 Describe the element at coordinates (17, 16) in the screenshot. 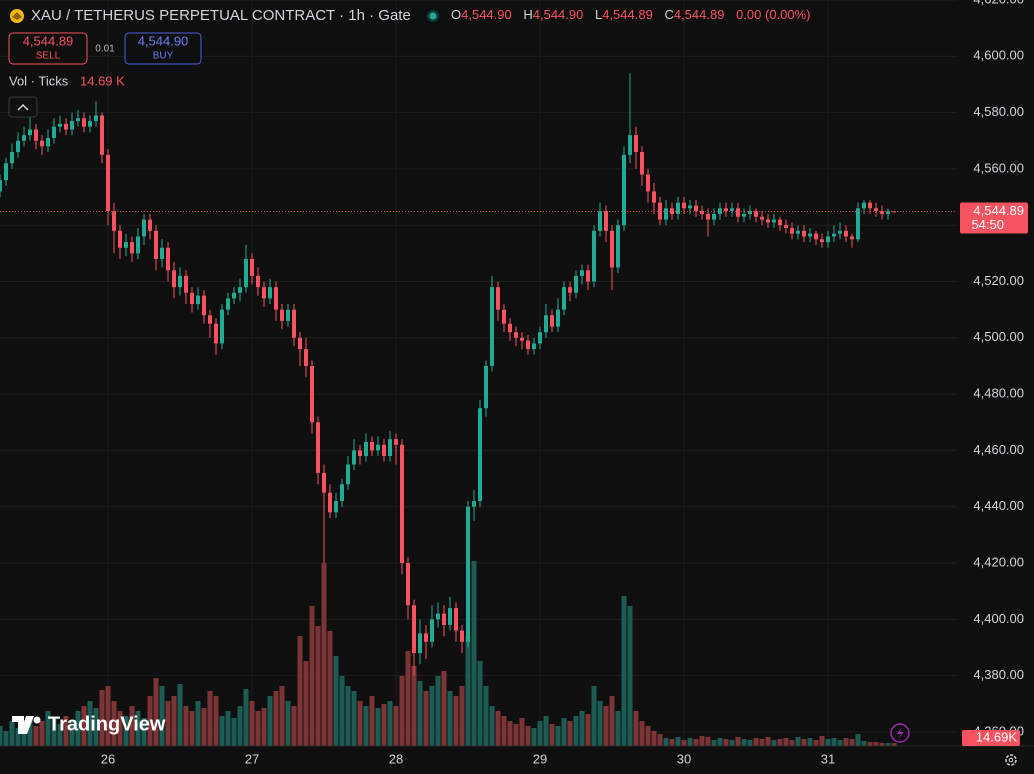

I see `symbol-icon-glyph` at that location.